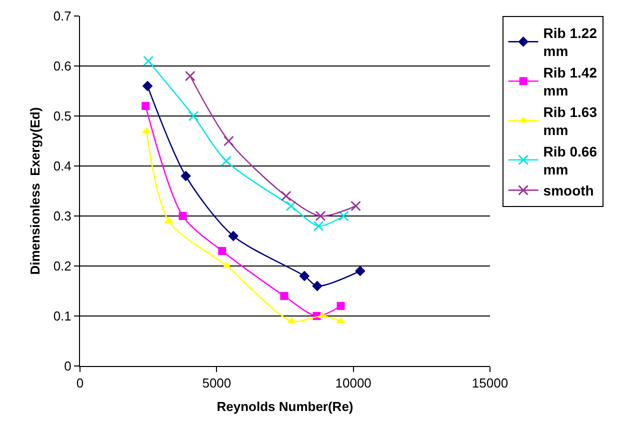  Describe the element at coordinates (217, 383) in the screenshot. I see `x-tick-label: 5000` at that location.